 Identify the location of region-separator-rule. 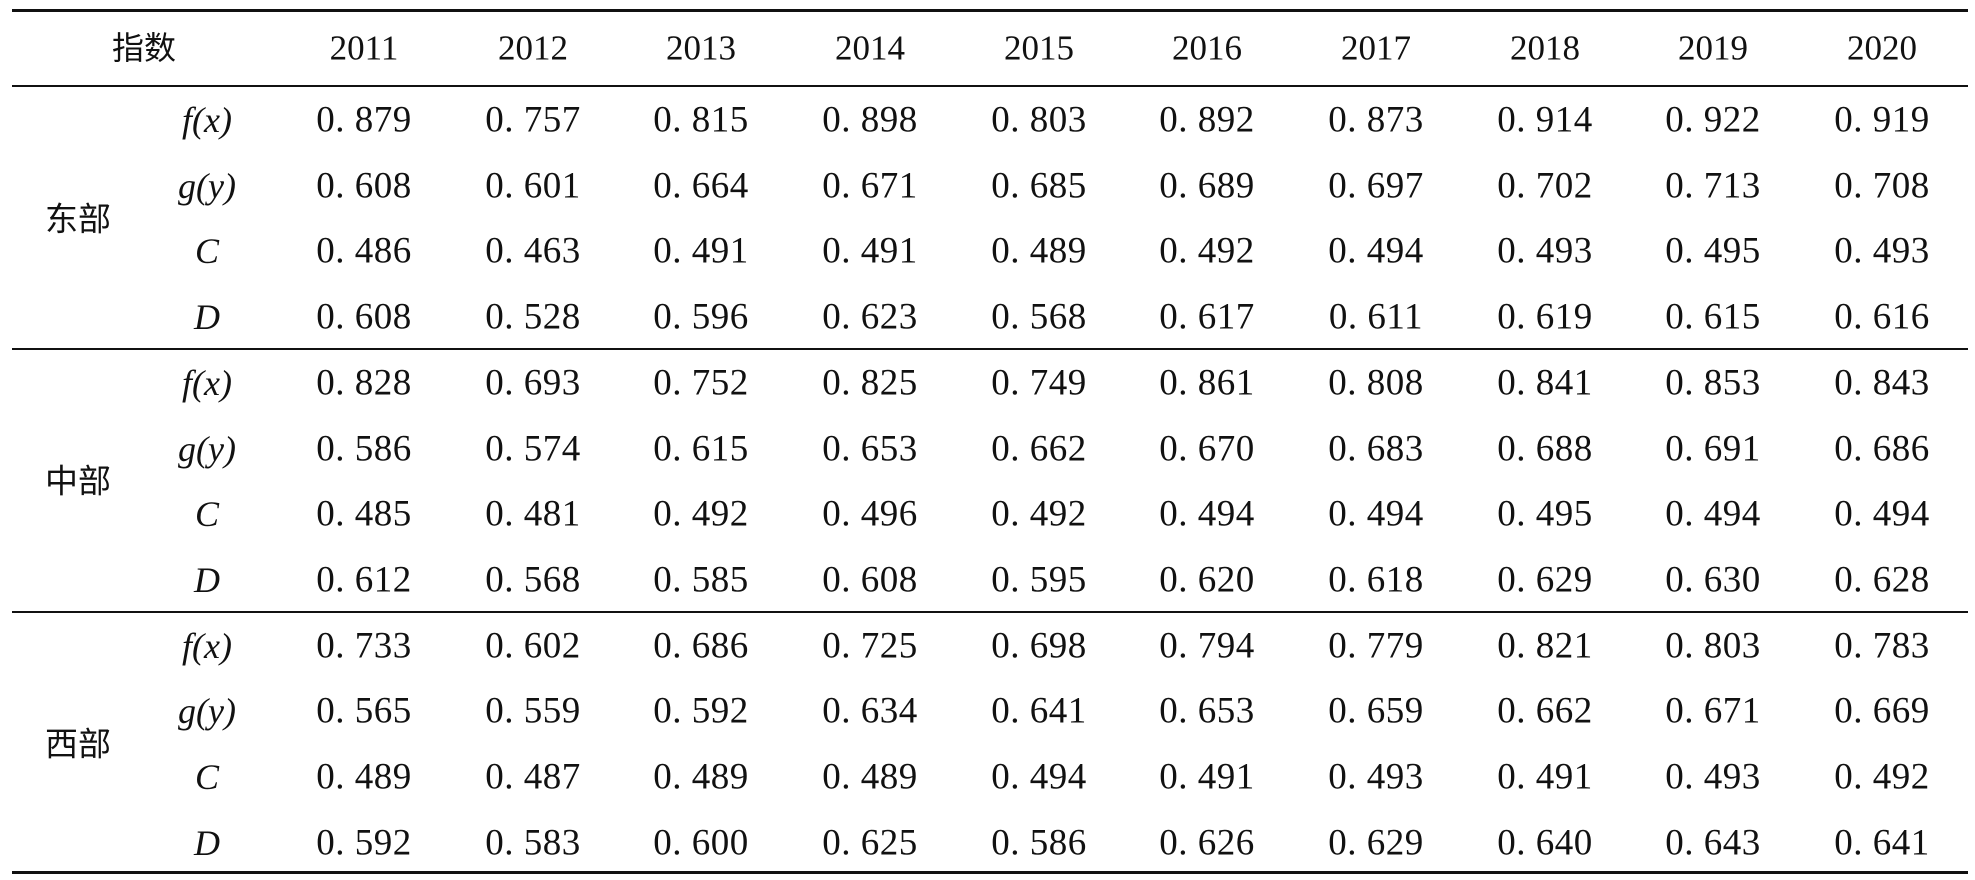
(990, 349).